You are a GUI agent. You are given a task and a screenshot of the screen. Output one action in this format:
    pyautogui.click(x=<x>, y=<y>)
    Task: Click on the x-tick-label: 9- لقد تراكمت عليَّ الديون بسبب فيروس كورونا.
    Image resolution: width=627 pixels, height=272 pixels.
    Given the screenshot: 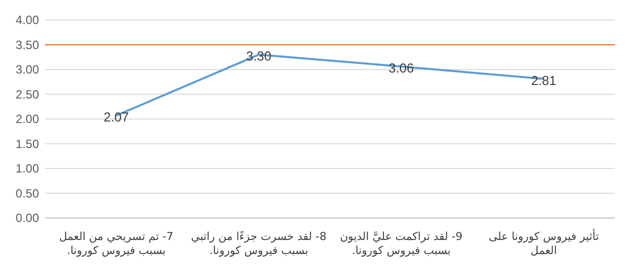 What is the action you would take?
    pyautogui.click(x=401, y=244)
    